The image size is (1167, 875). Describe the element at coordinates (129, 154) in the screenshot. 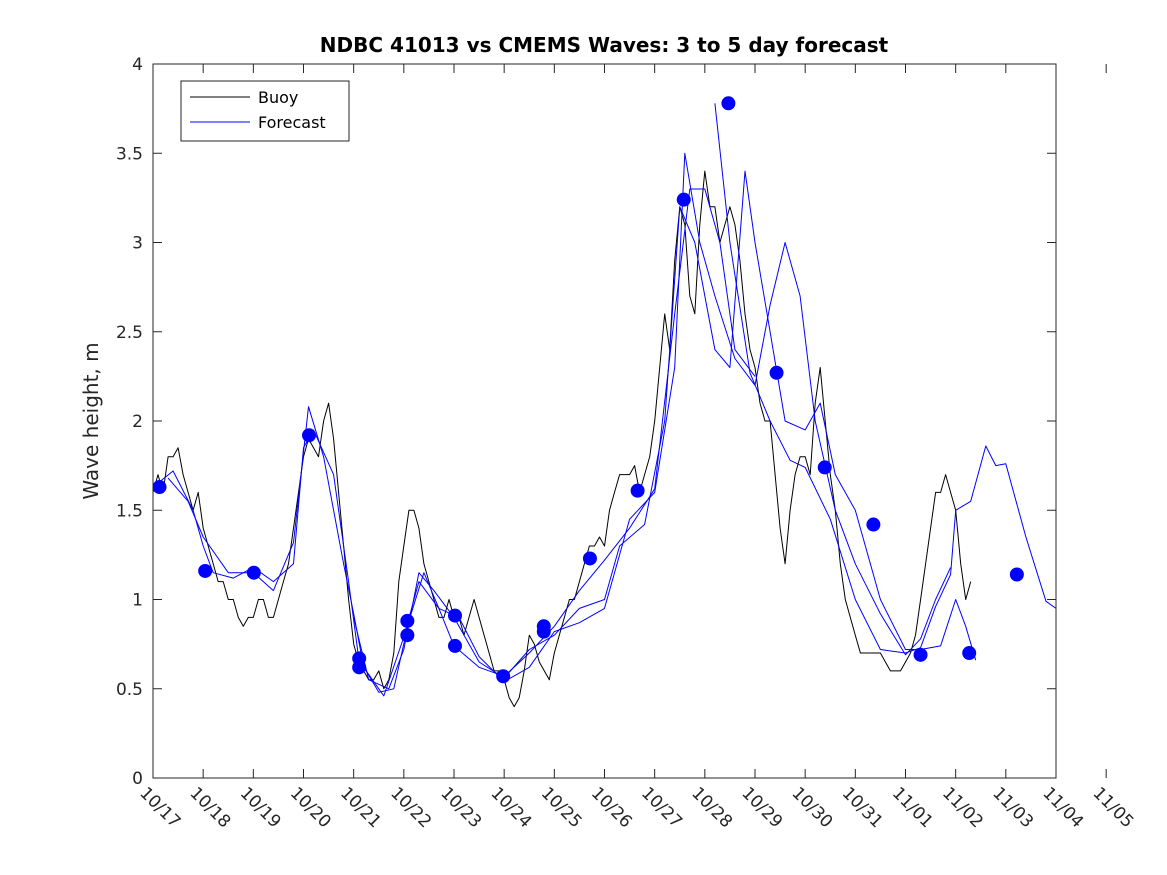

I see `y-tick-label: 3.5` at that location.